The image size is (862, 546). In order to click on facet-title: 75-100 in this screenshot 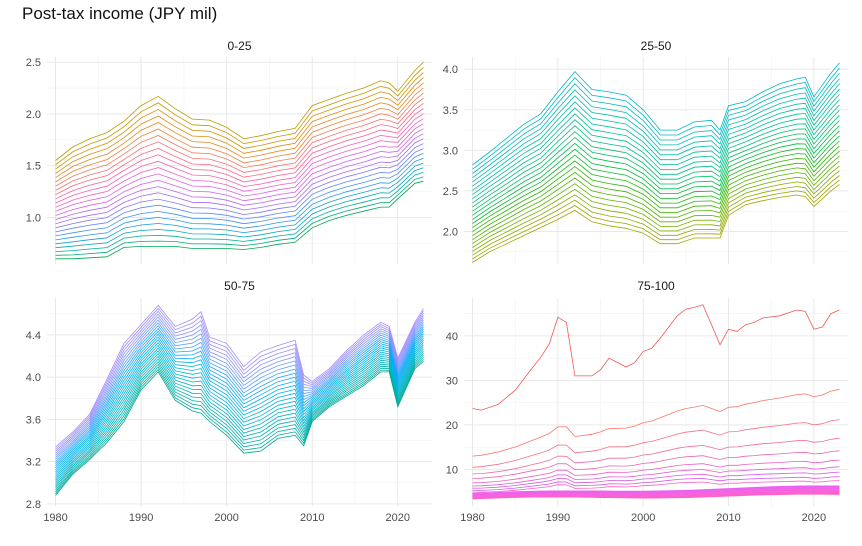, I will do `click(656, 286)`.